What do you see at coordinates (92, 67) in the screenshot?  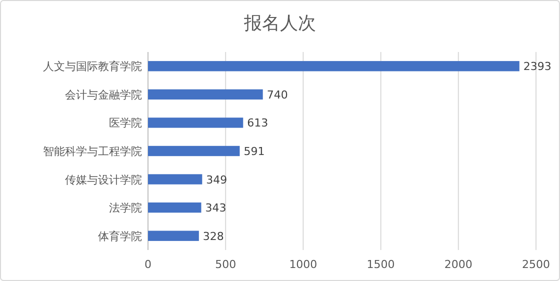 I see `y-tick-label: 人文与国际教育学院` at bounding box center [92, 67].